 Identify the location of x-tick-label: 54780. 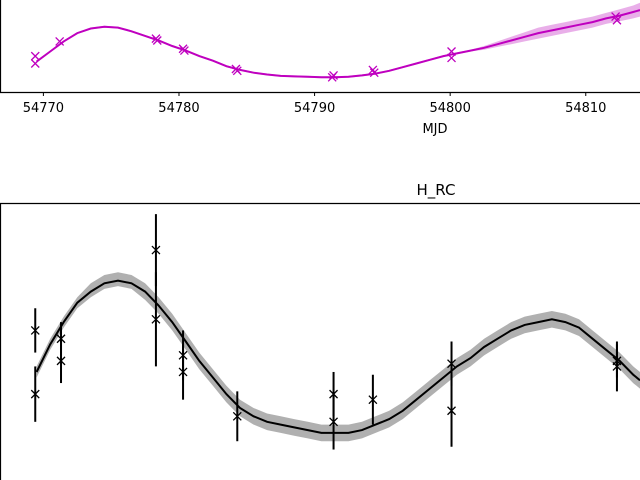
(178, 108).